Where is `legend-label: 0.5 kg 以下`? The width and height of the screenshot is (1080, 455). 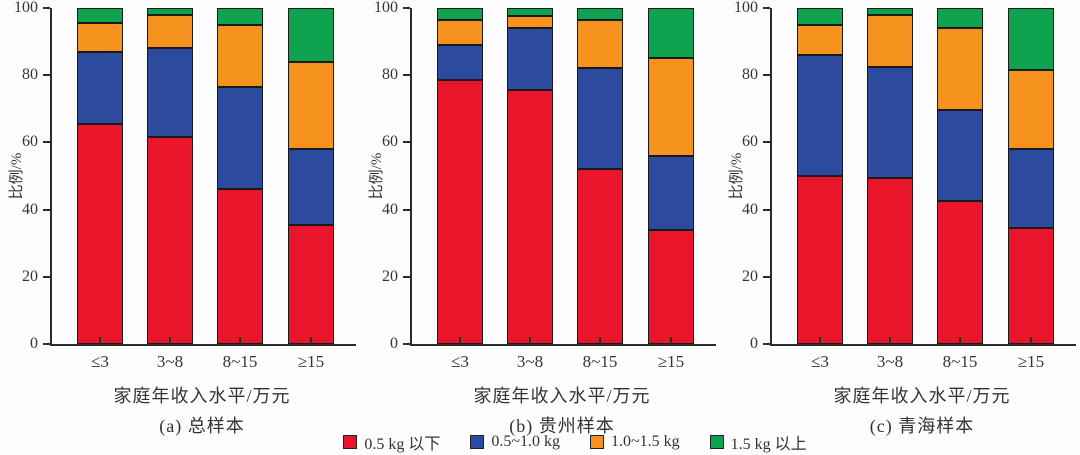 legend-label: 0.5 kg 以下 is located at coordinates (402, 444).